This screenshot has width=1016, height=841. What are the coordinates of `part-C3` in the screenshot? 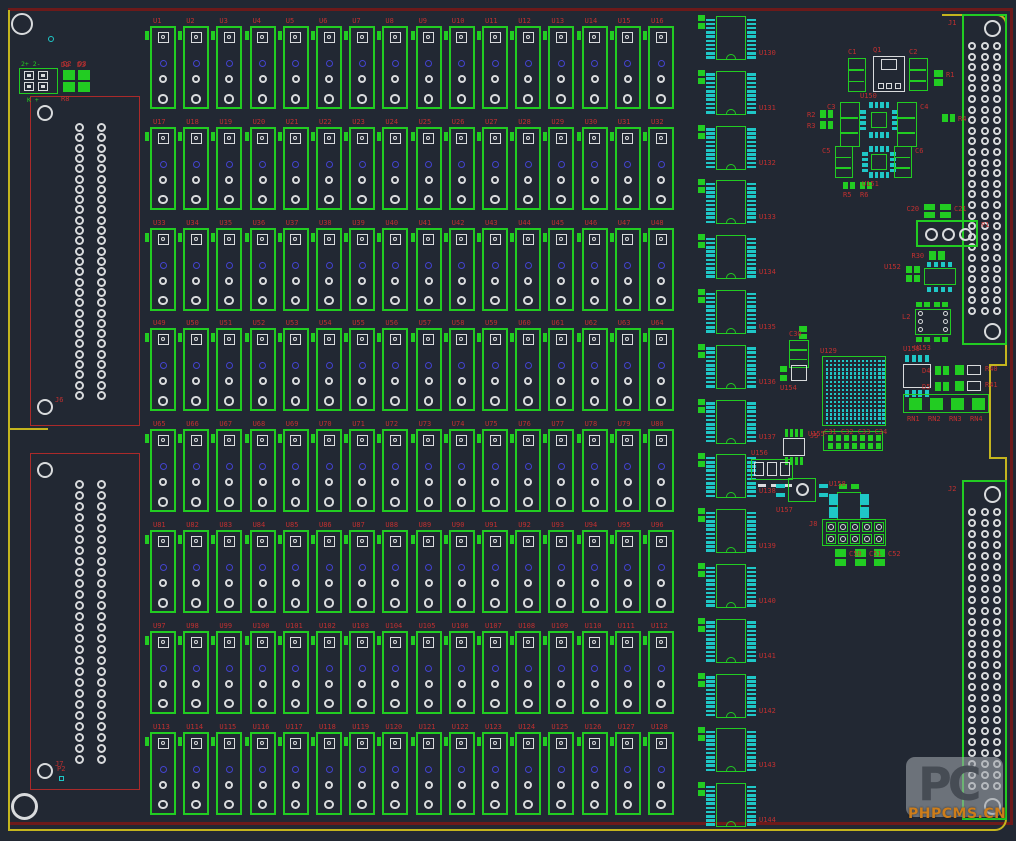 It's located at (850, 124).